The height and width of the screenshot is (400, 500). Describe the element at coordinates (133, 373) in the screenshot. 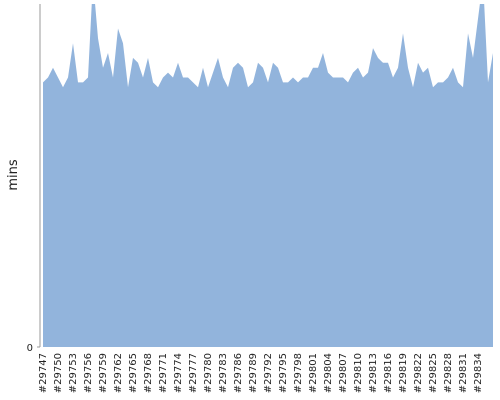

I see `x-tick-label: #29765` at that location.